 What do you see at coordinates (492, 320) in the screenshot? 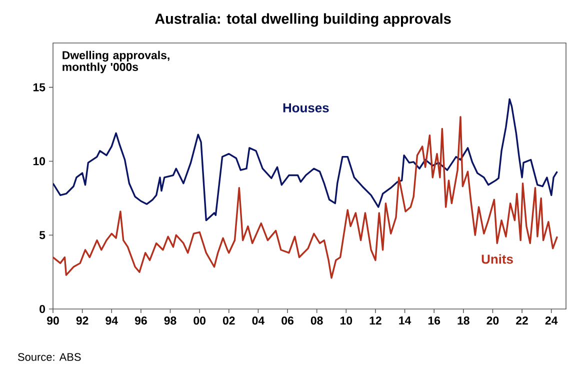
I see `x-tick-label: 20` at bounding box center [492, 320].